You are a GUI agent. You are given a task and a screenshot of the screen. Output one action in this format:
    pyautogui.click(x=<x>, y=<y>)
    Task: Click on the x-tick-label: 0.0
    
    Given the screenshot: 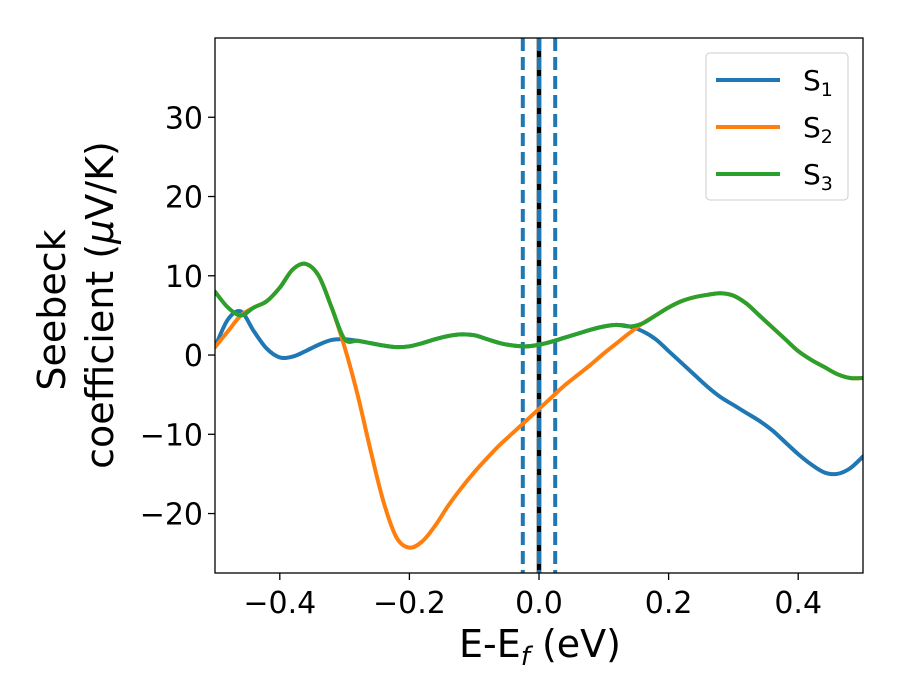 What is the action you would take?
    pyautogui.click(x=539, y=603)
    